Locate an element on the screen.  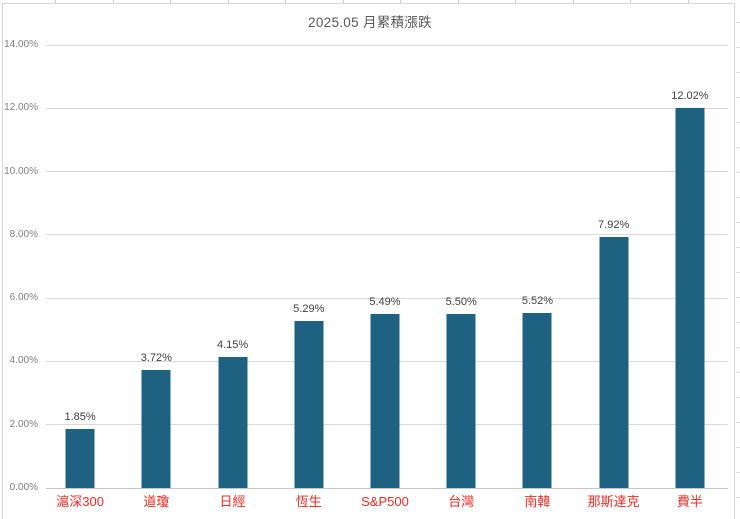
y-axis-tick-label: 10.00% is located at coordinates (21, 171).